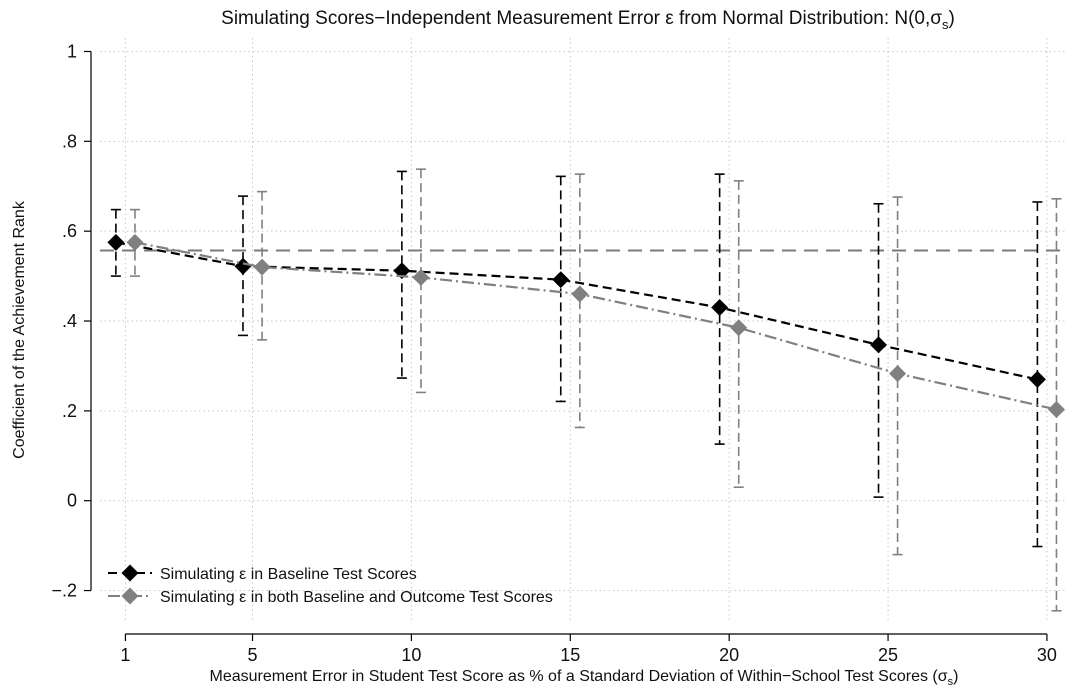  Describe the element at coordinates (253, 655) in the screenshot. I see `x-tick-label: 5` at that location.